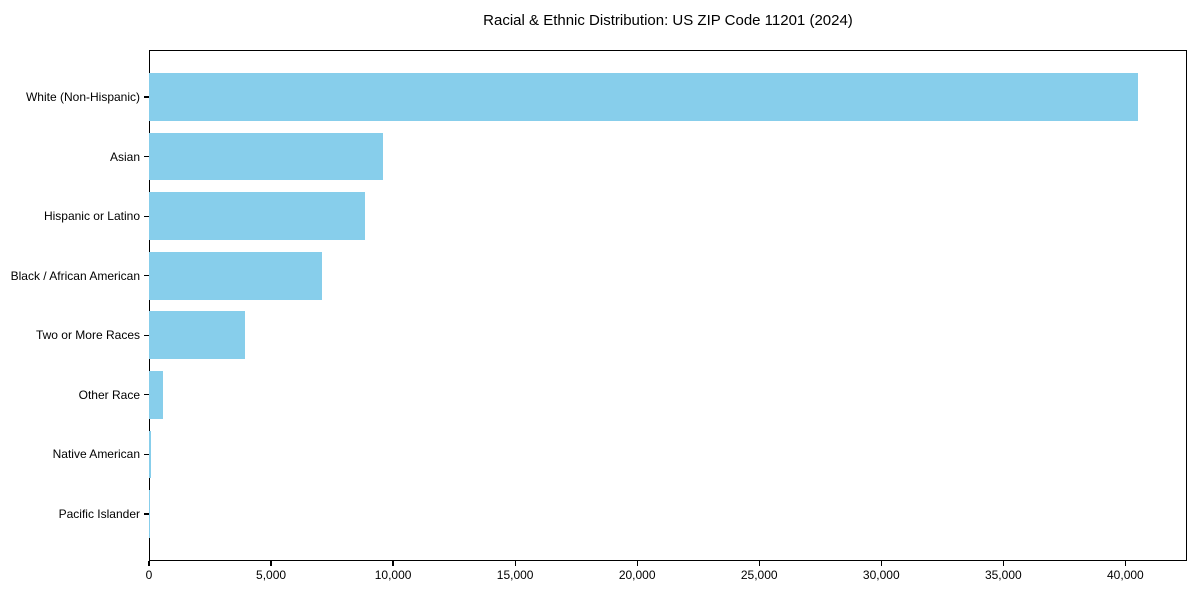  I want to click on ytick-label: Black / African American, so click(75, 275).